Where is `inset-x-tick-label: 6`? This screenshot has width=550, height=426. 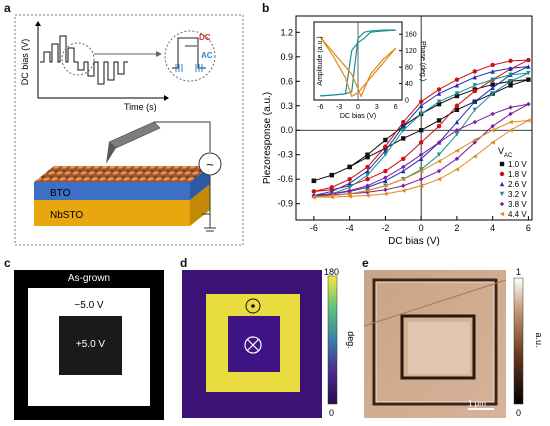
inset-x-tick-label: 6 is located at coordinates (396, 107).